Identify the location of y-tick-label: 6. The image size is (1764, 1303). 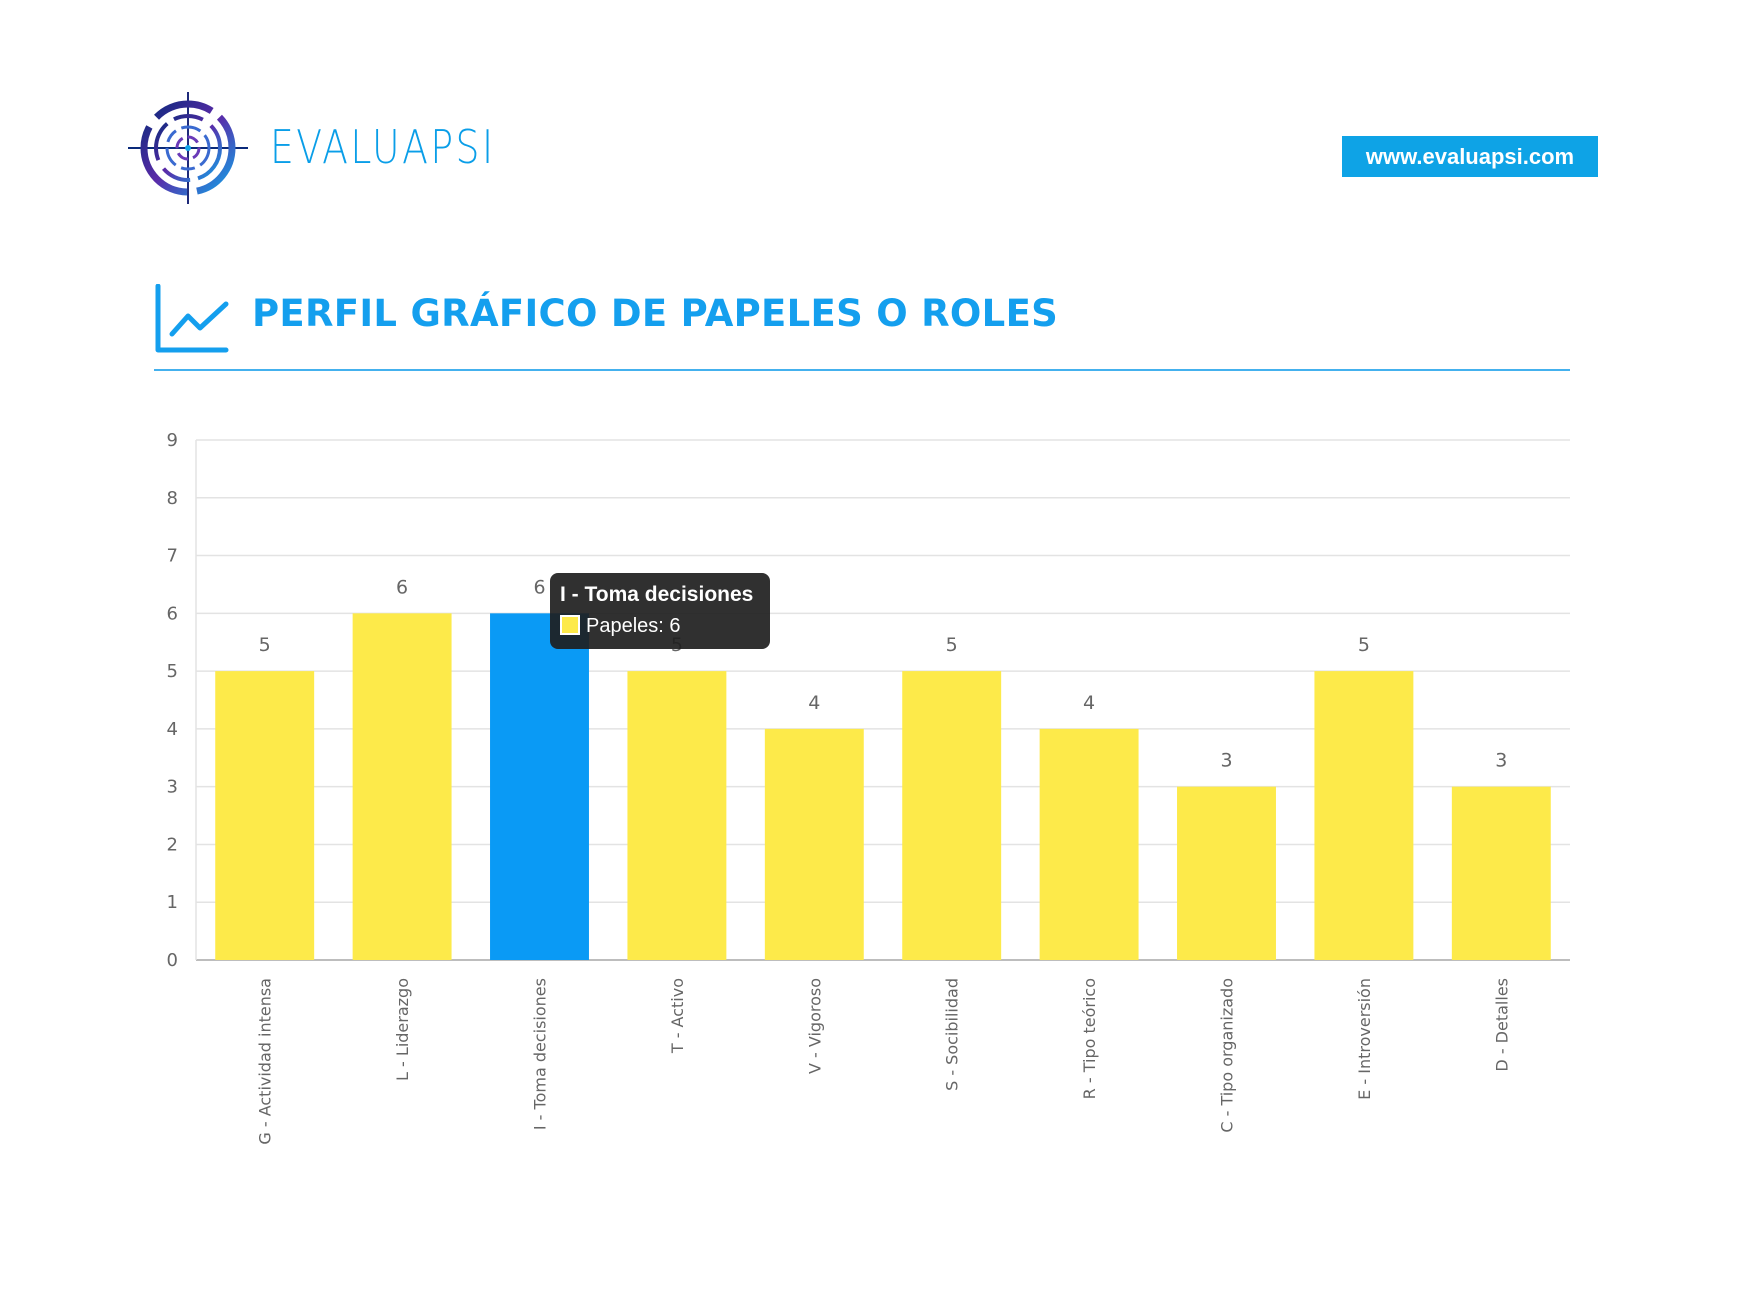
(172, 613).